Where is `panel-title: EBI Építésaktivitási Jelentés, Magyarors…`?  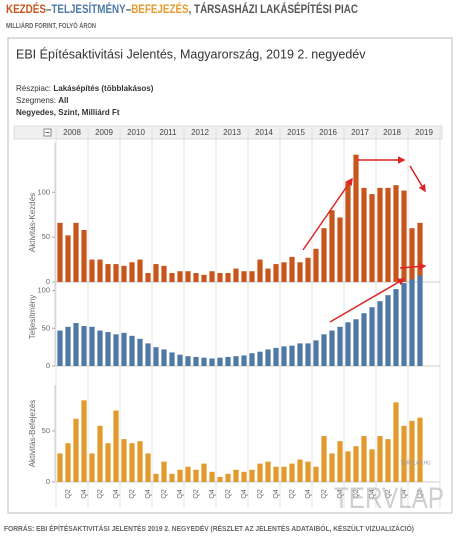 panel-title: EBI Építésaktivitási Jelentés, Magyarors… is located at coordinates (191, 53).